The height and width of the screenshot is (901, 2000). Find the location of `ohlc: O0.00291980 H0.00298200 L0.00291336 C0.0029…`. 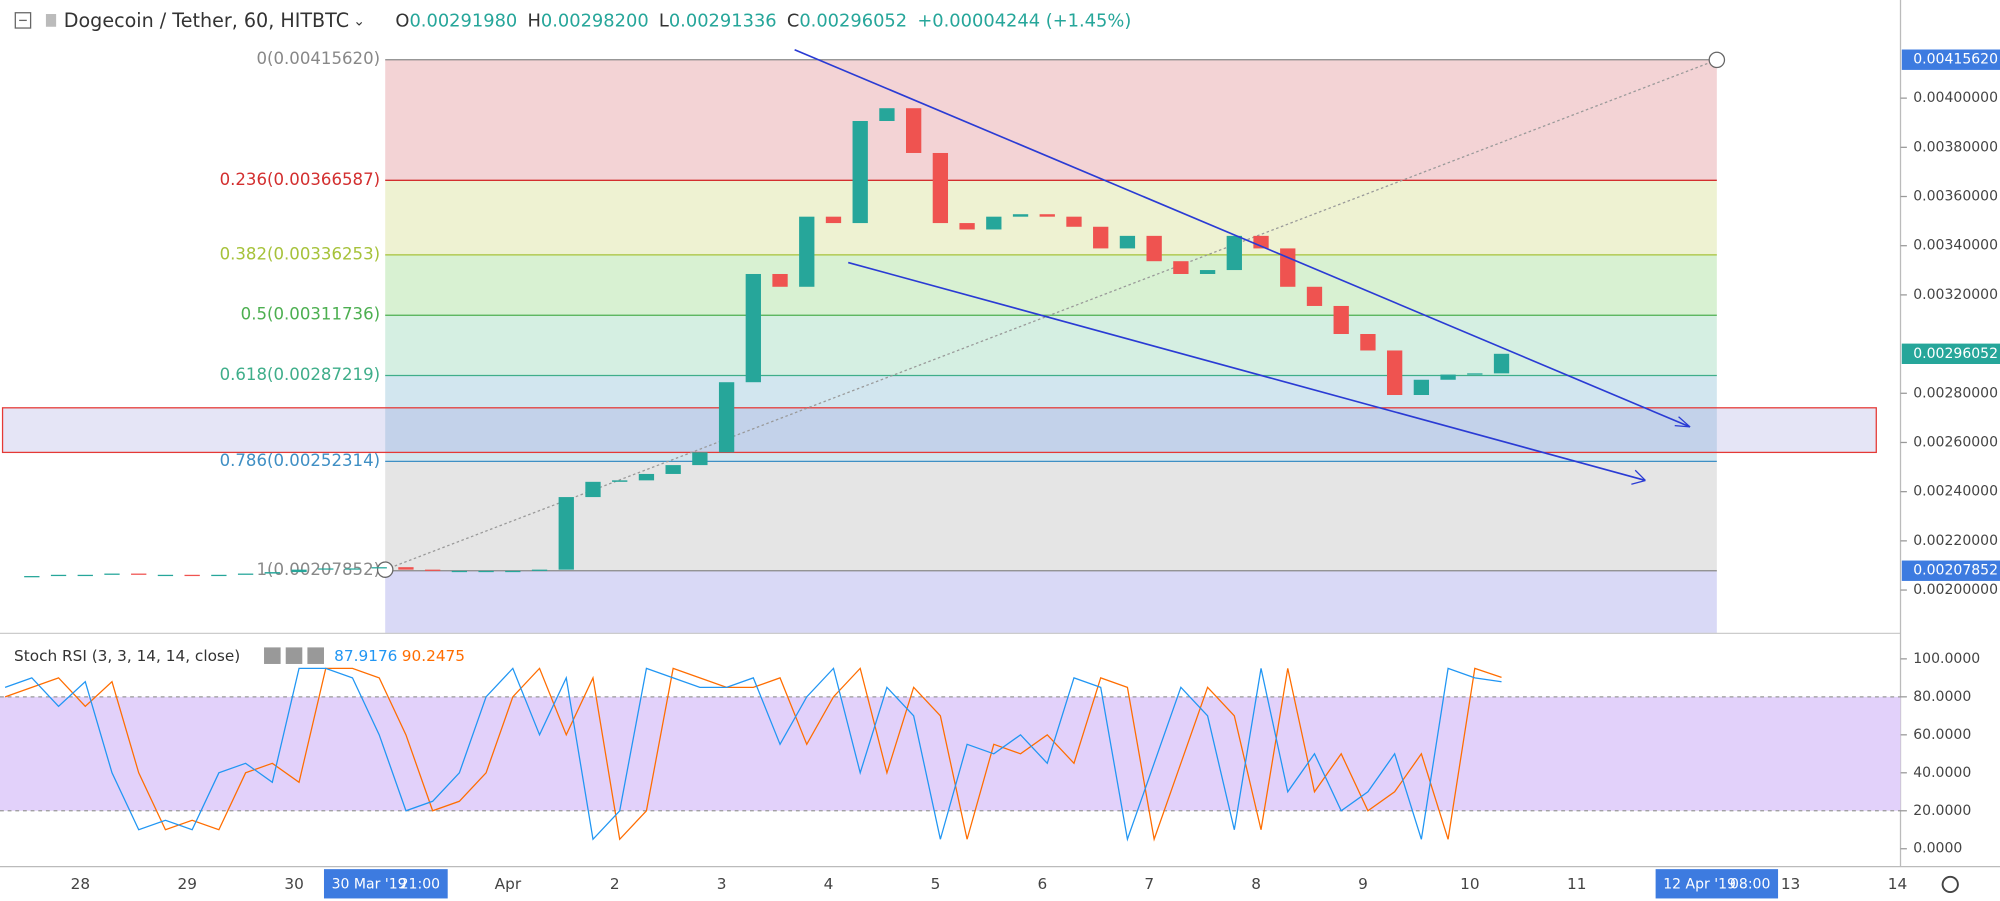

ohlc: O0.00291980 H0.00298200 L0.00291336 C0.0029… is located at coordinates (763, 21).